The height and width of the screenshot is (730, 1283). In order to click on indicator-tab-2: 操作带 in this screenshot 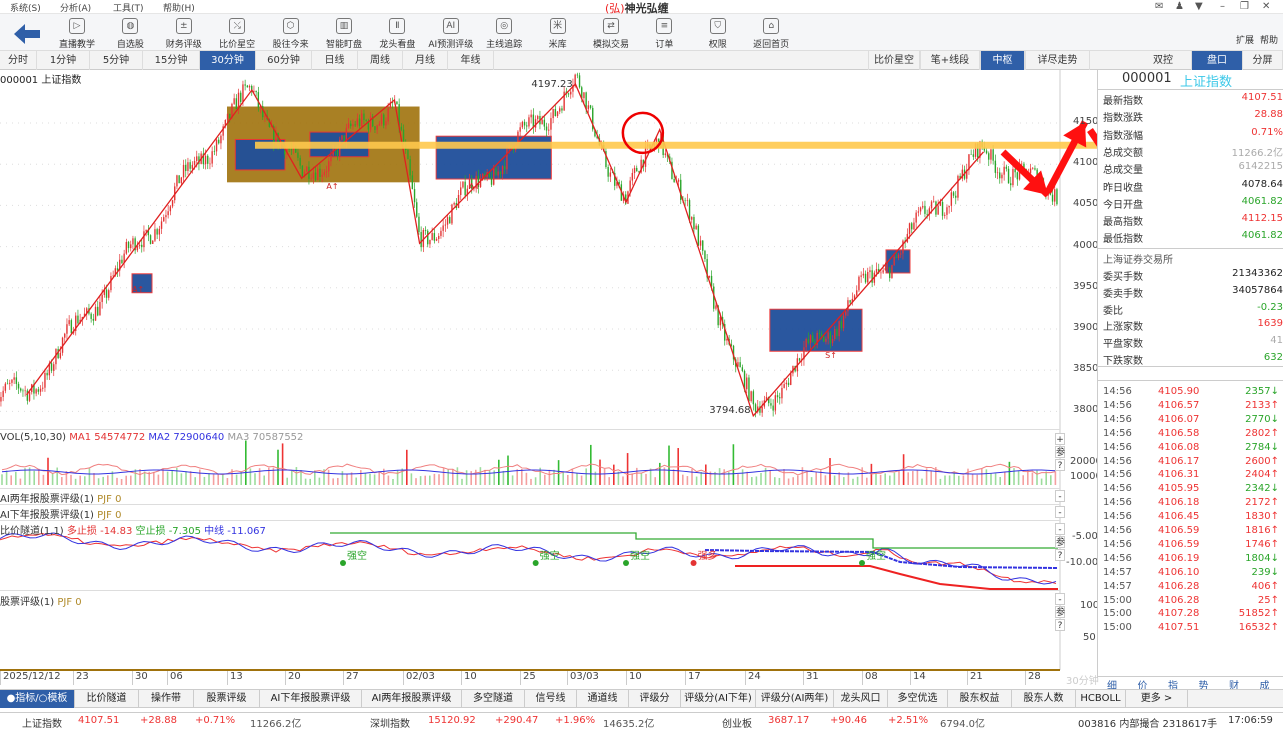, I will do `click(166, 699)`.